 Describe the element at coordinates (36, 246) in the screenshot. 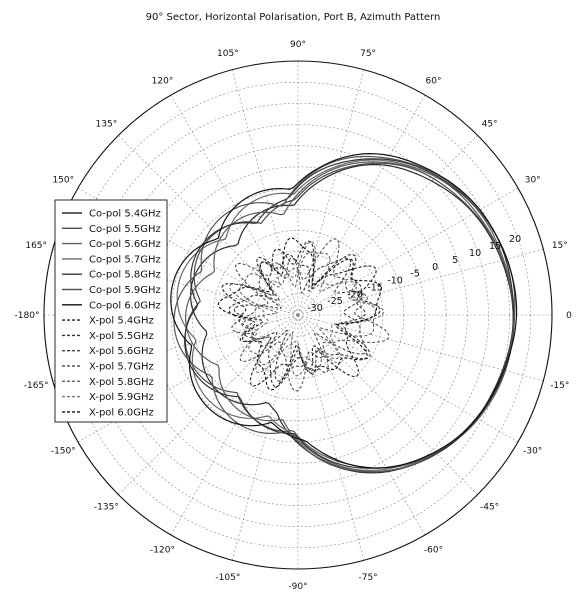

I see `angle-label: 165°` at that location.